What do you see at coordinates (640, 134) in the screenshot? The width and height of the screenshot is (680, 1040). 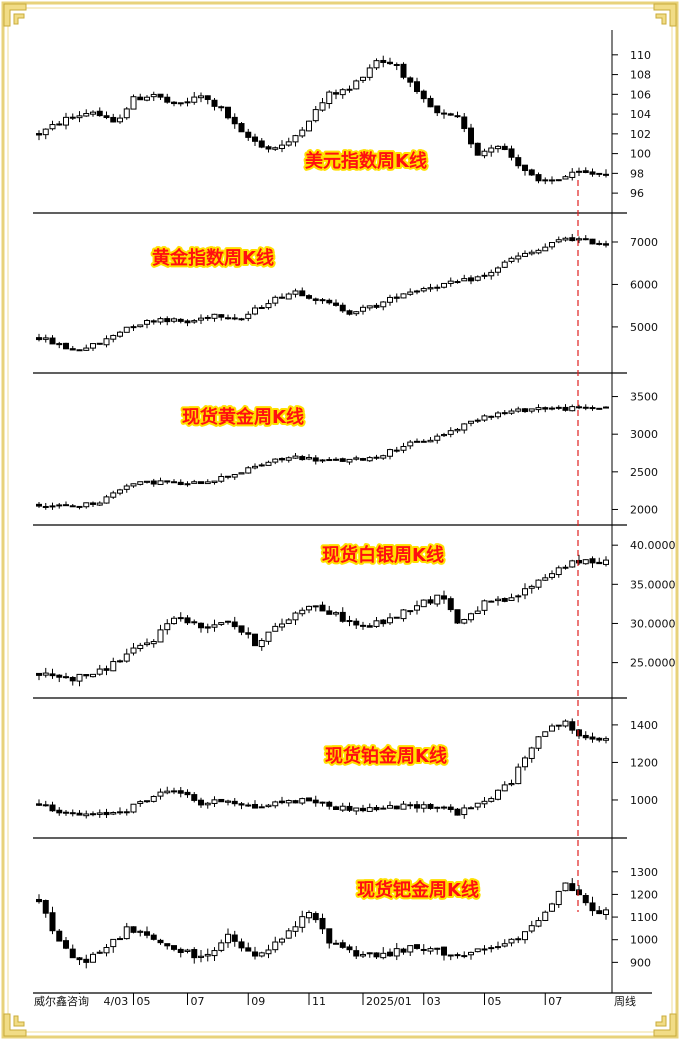 I see `y-tick-label: 102` at bounding box center [640, 134].